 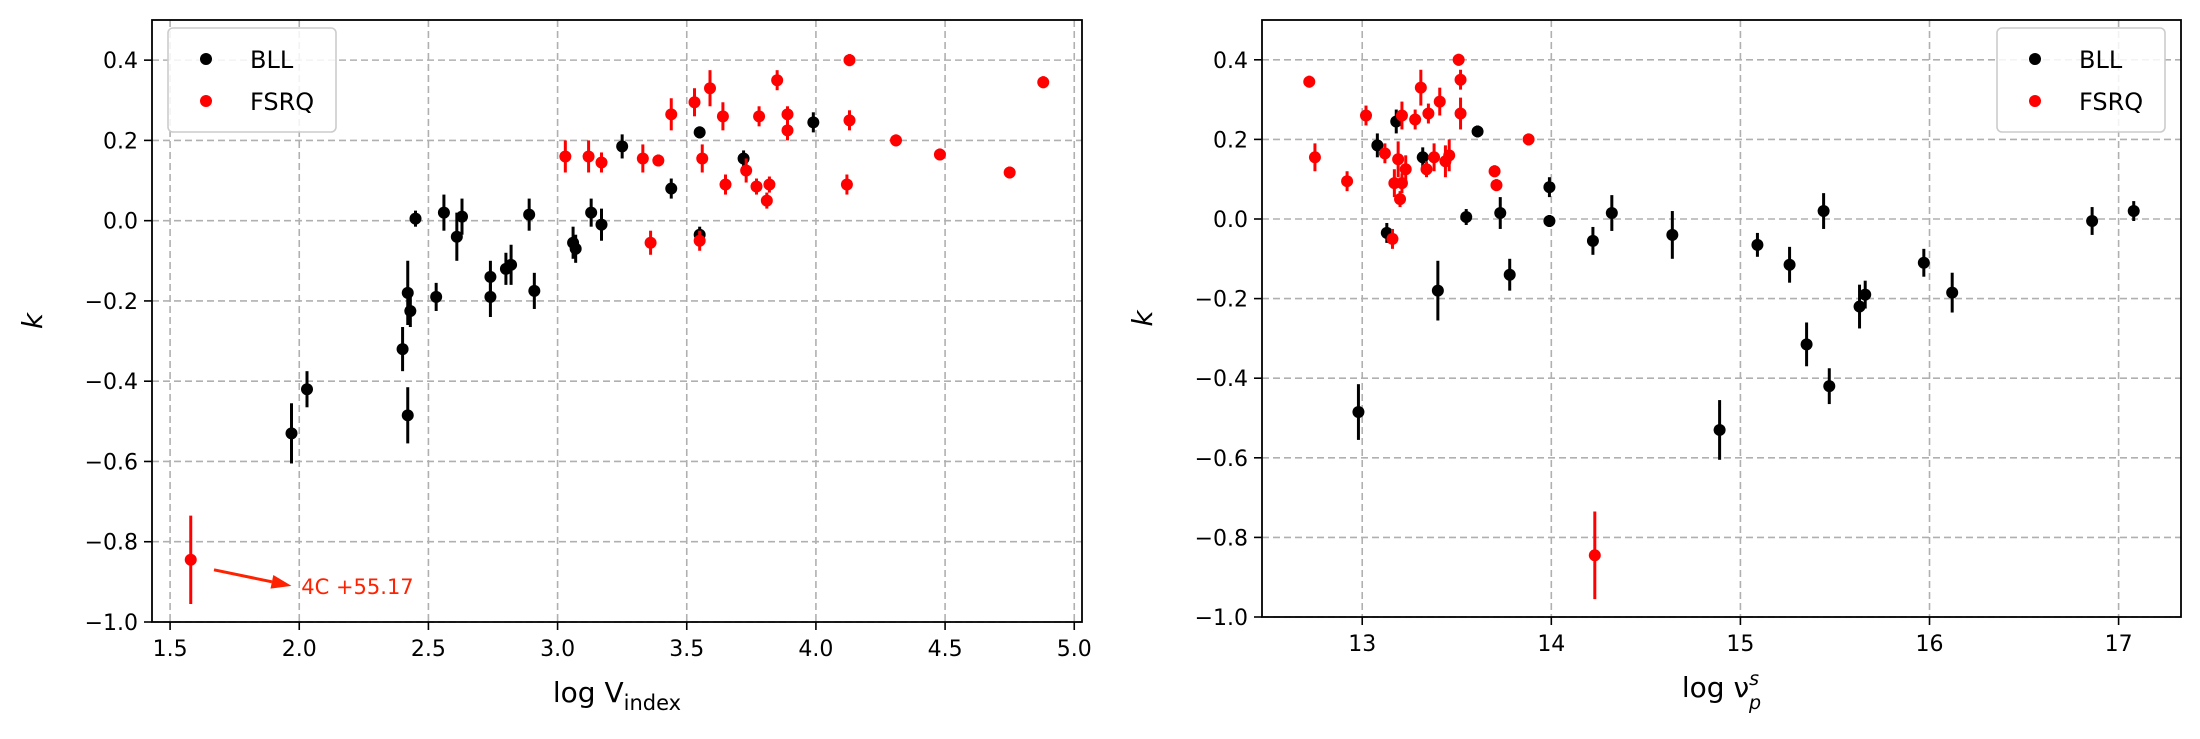 What do you see at coordinates (945, 649) in the screenshot?
I see `x-tick-label: 4.5` at bounding box center [945, 649].